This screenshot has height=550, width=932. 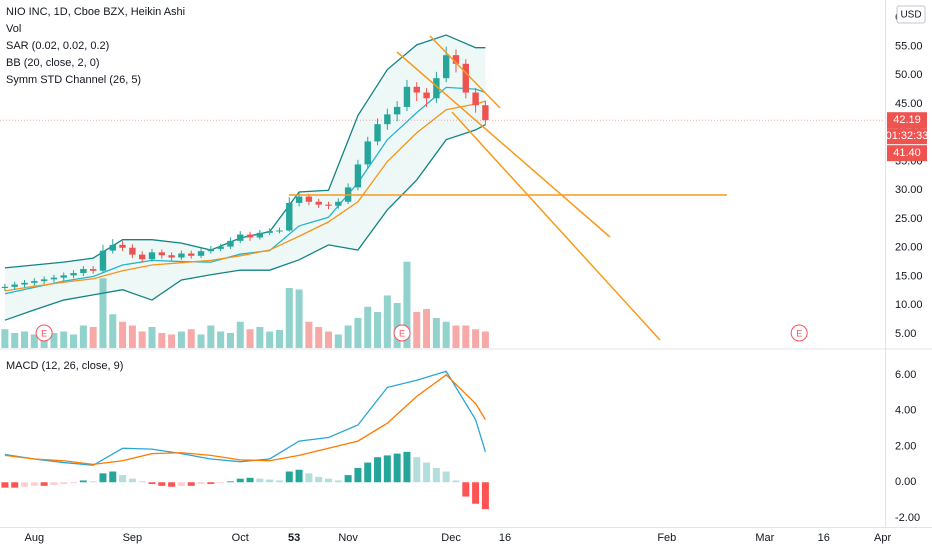 I want to click on x-tick-label: Apr, so click(x=882, y=538).